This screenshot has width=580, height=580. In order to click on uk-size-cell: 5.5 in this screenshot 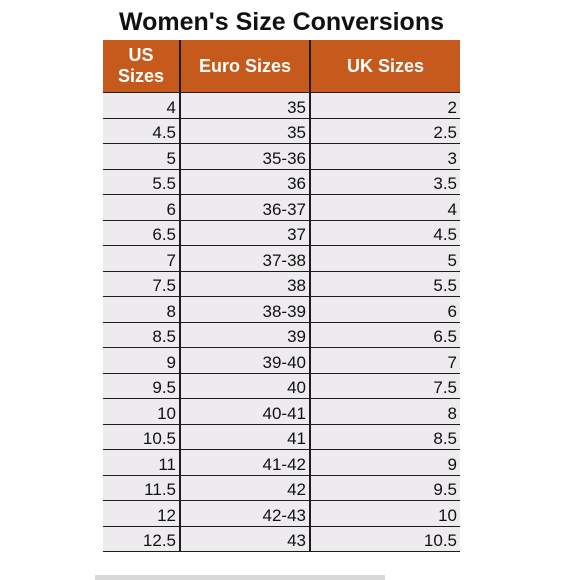, I will do `click(385, 284)`.